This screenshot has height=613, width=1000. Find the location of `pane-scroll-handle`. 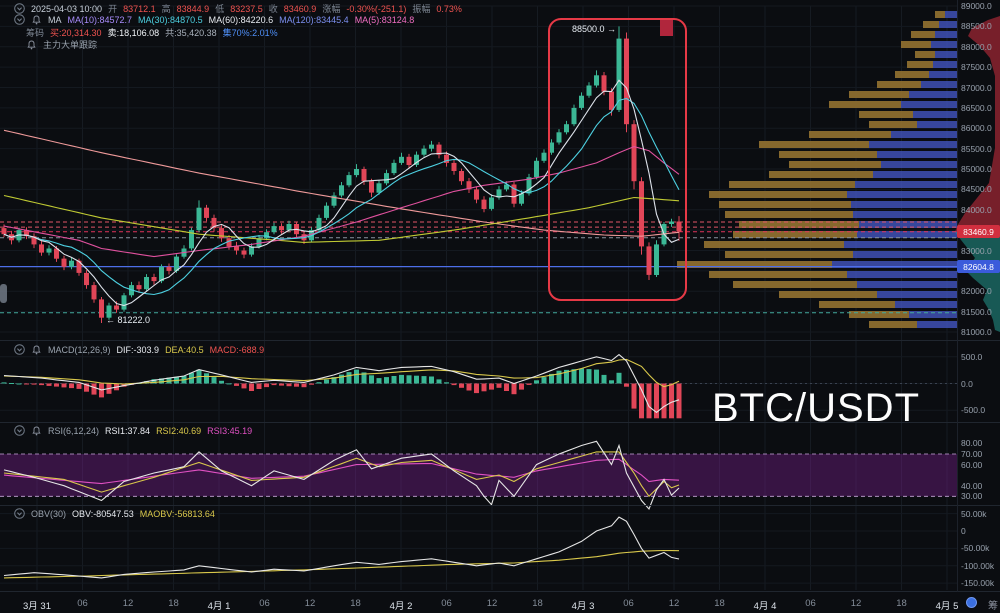

pane-scroll-handle is located at coordinates (3, 293).